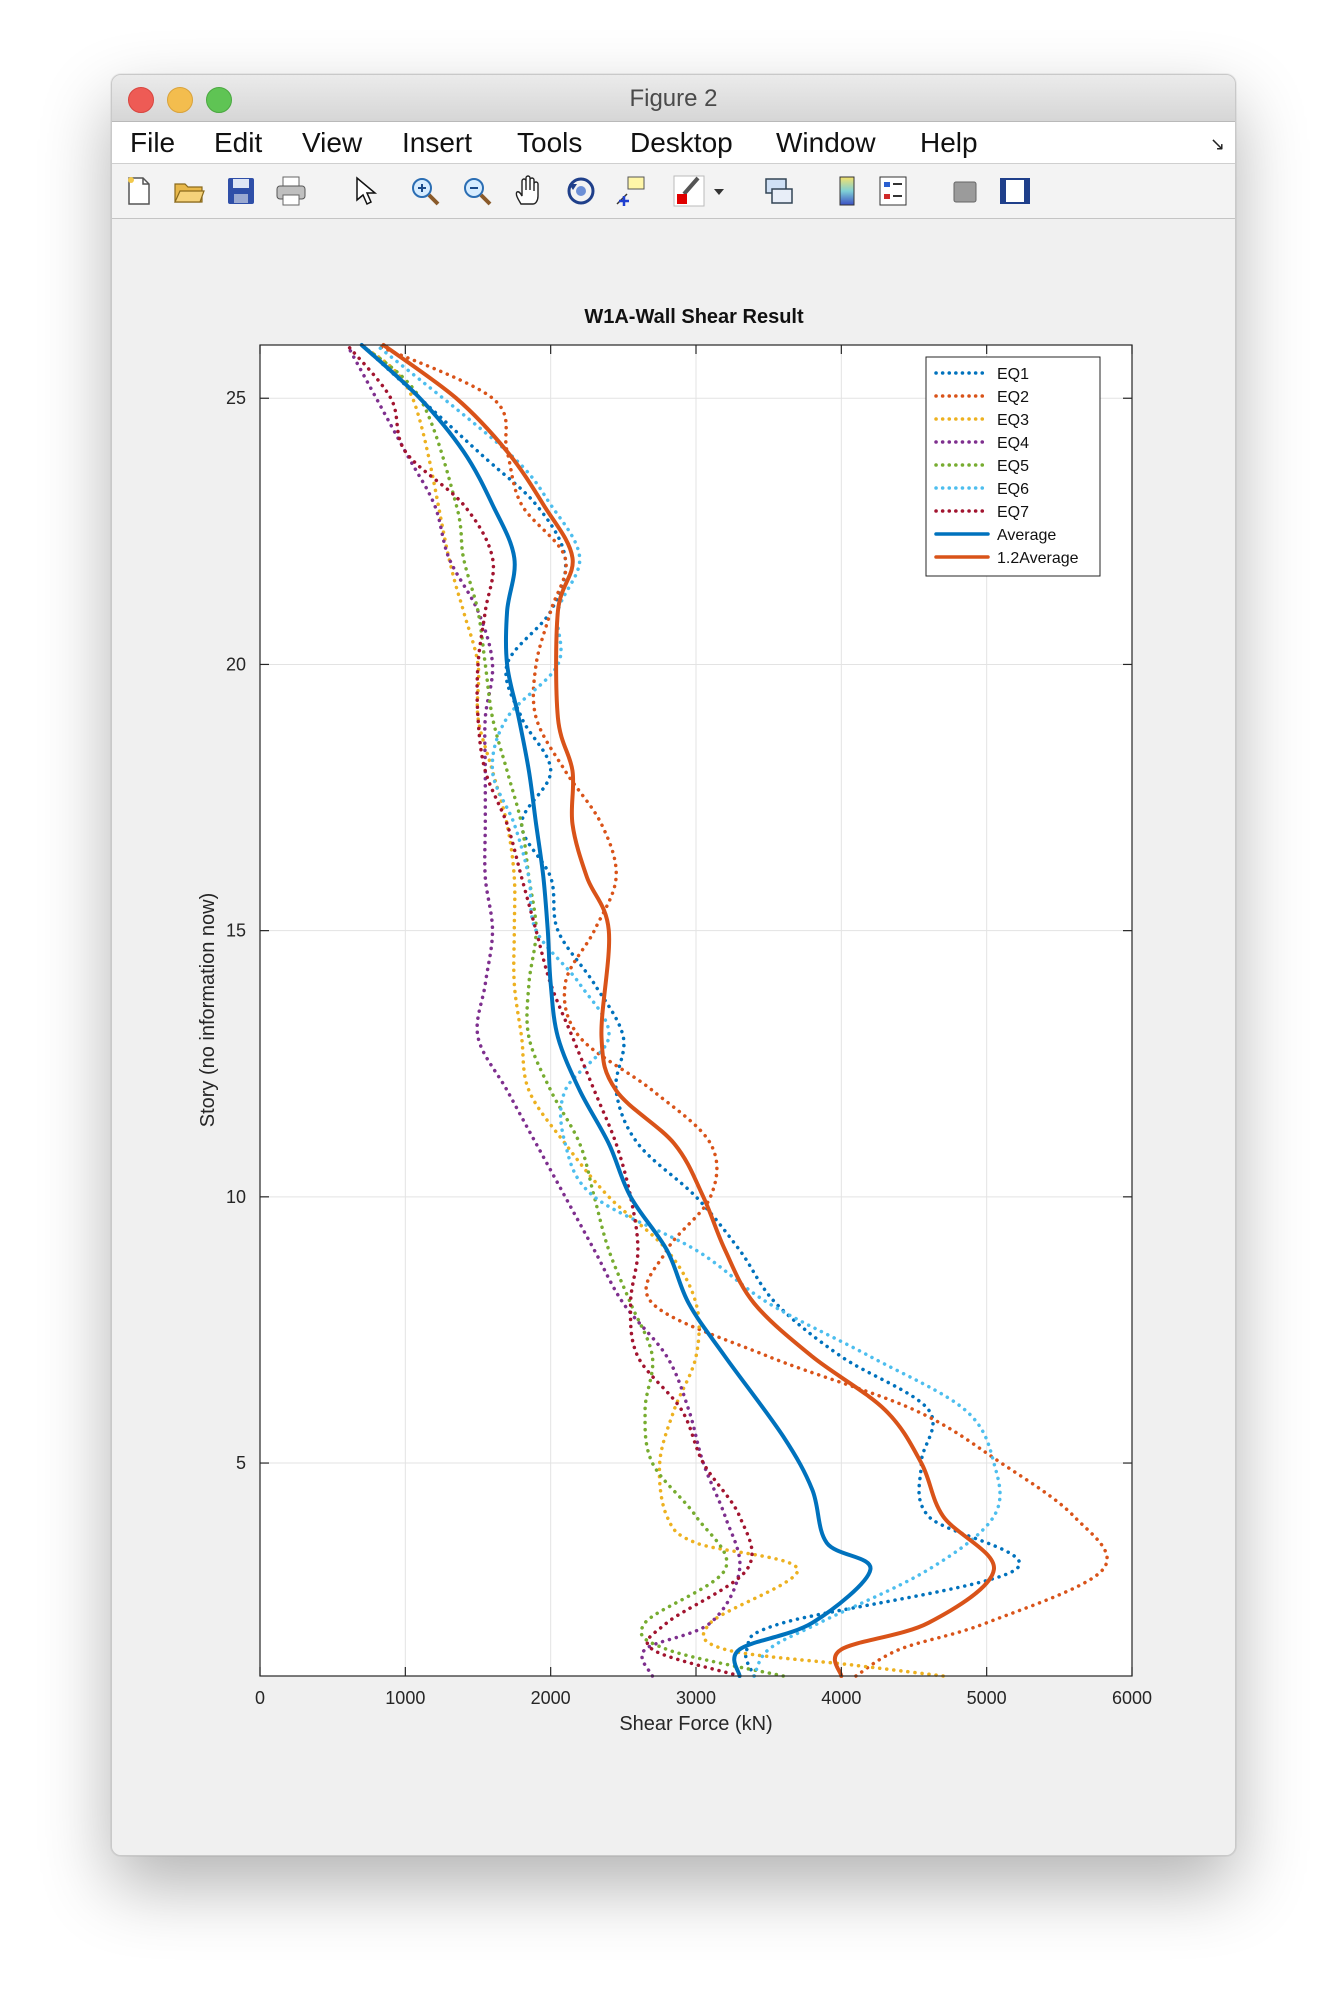 Image resolution: width=1344 pixels, height=1998 pixels. What do you see at coordinates (965, 191) in the screenshot?
I see `hide-plot-tools-icon` at bounding box center [965, 191].